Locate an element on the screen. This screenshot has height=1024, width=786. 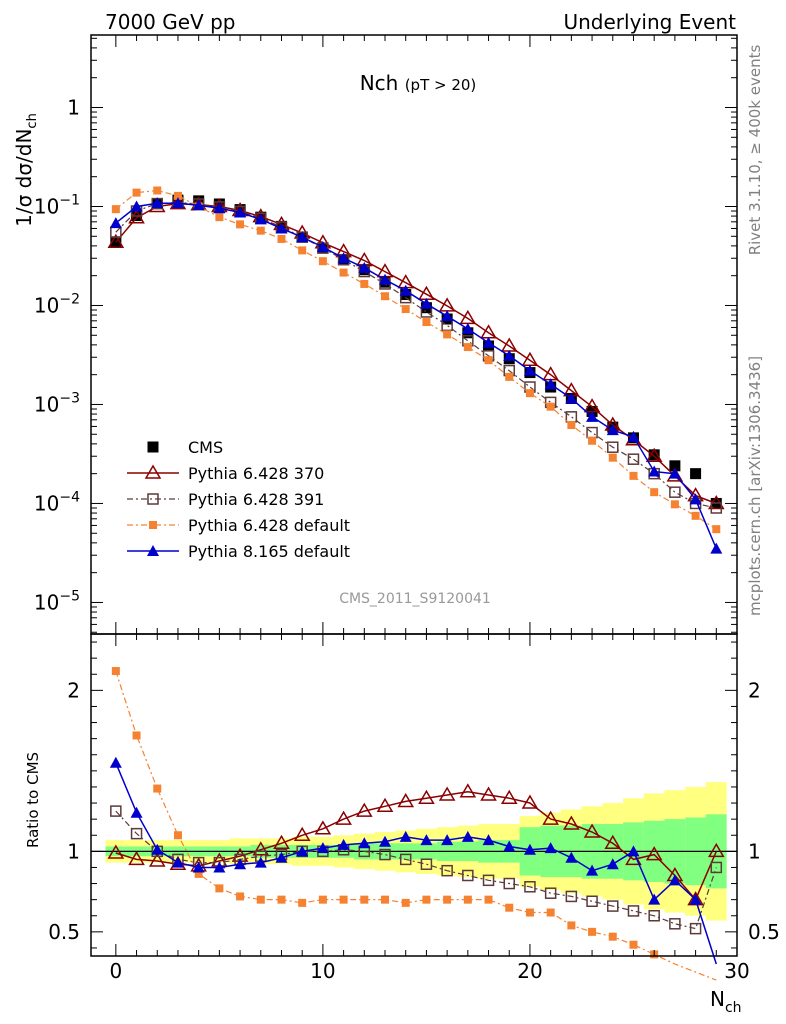
legend-marker-p370 is located at coordinates (153, 471).